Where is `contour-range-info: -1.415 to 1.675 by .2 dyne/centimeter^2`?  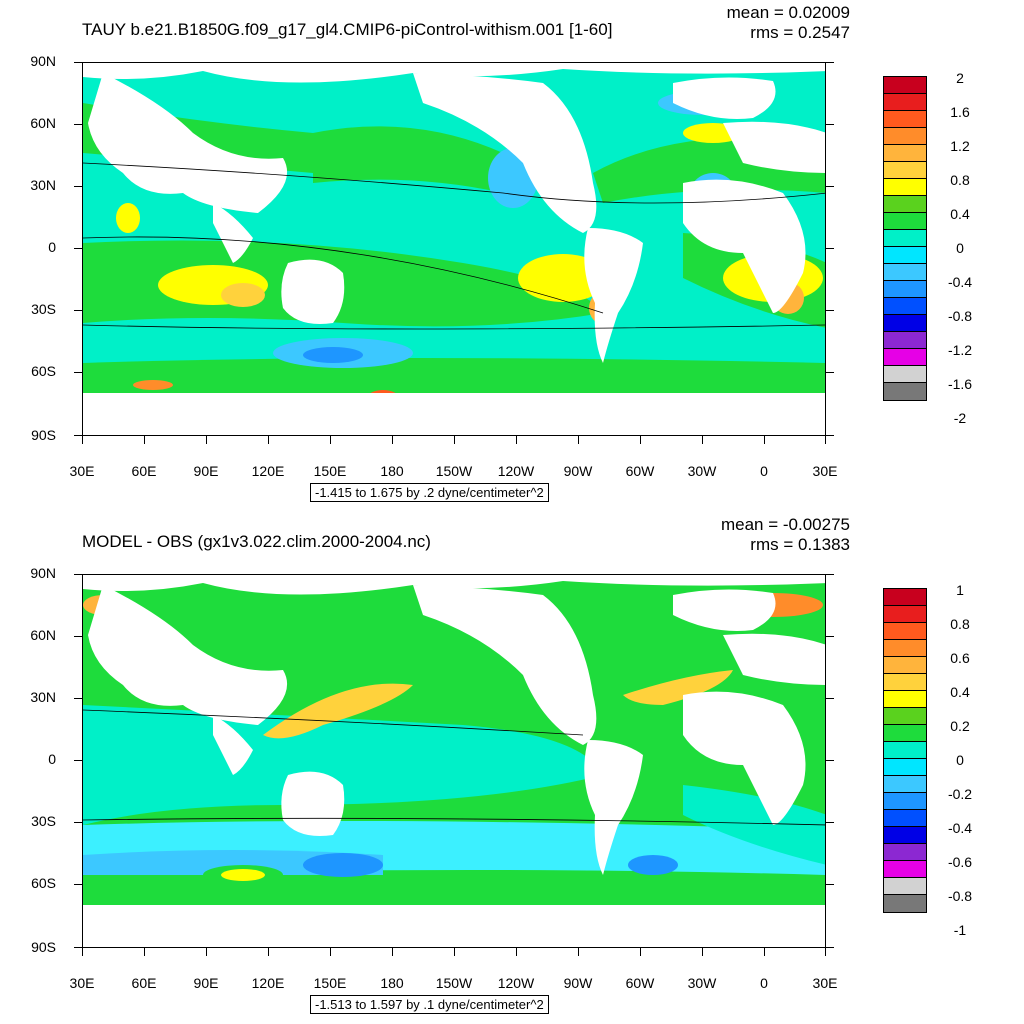
contour-range-info: -1.415 to 1.675 by .2 dyne/centimeter^2 is located at coordinates (429, 492).